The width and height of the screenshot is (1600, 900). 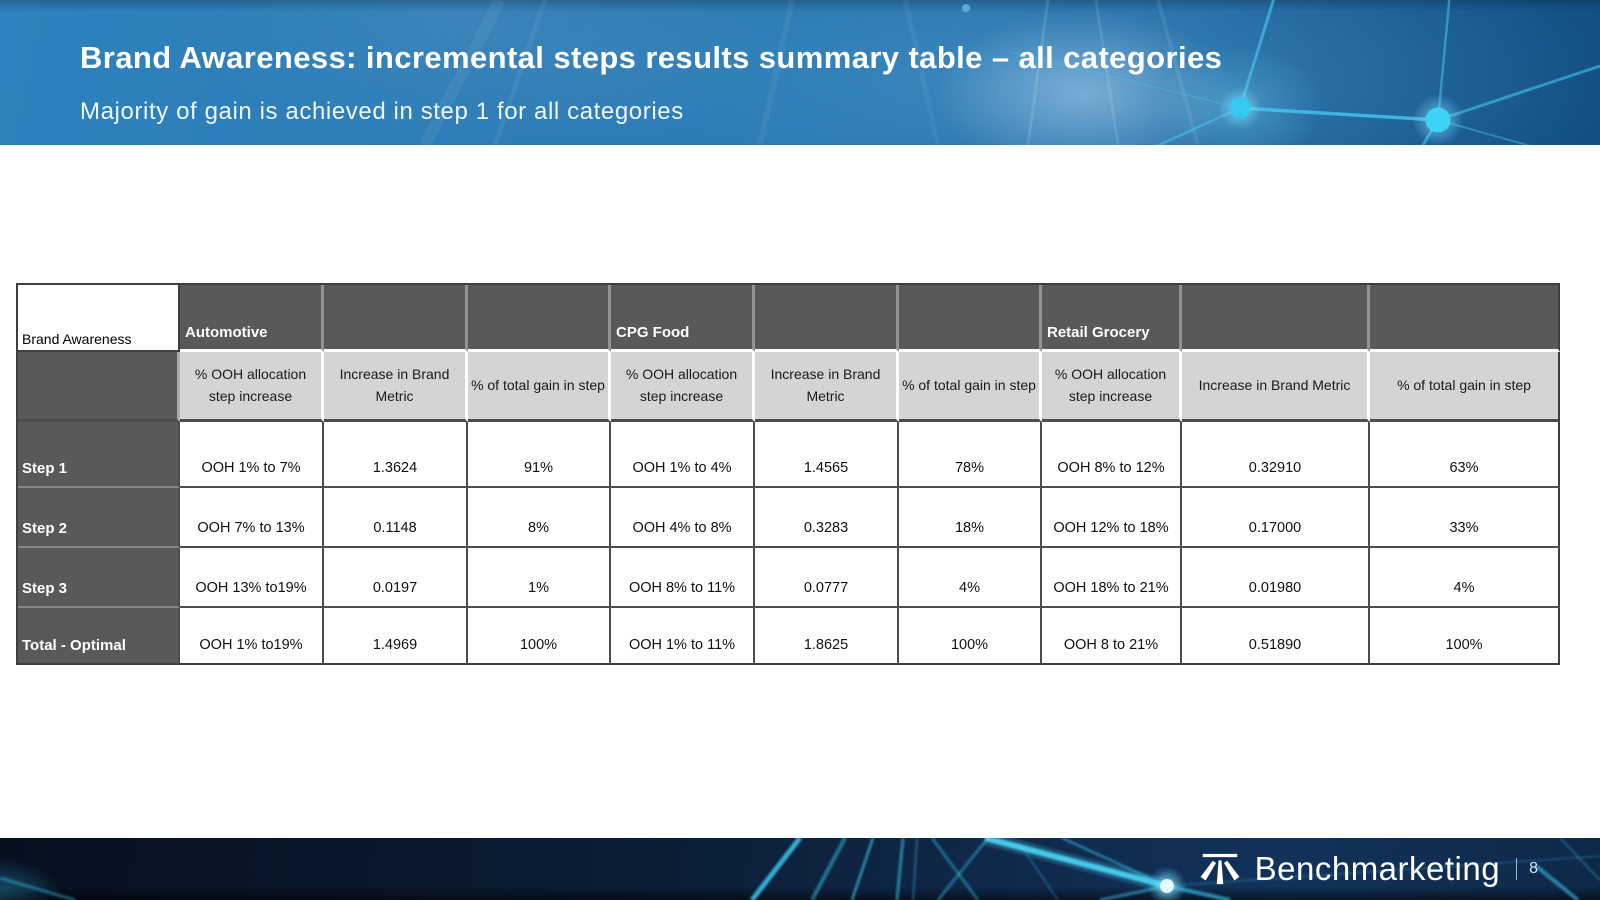 What do you see at coordinates (683, 518) in the screenshot?
I see `table-cell: OOH 4% to 8%` at bounding box center [683, 518].